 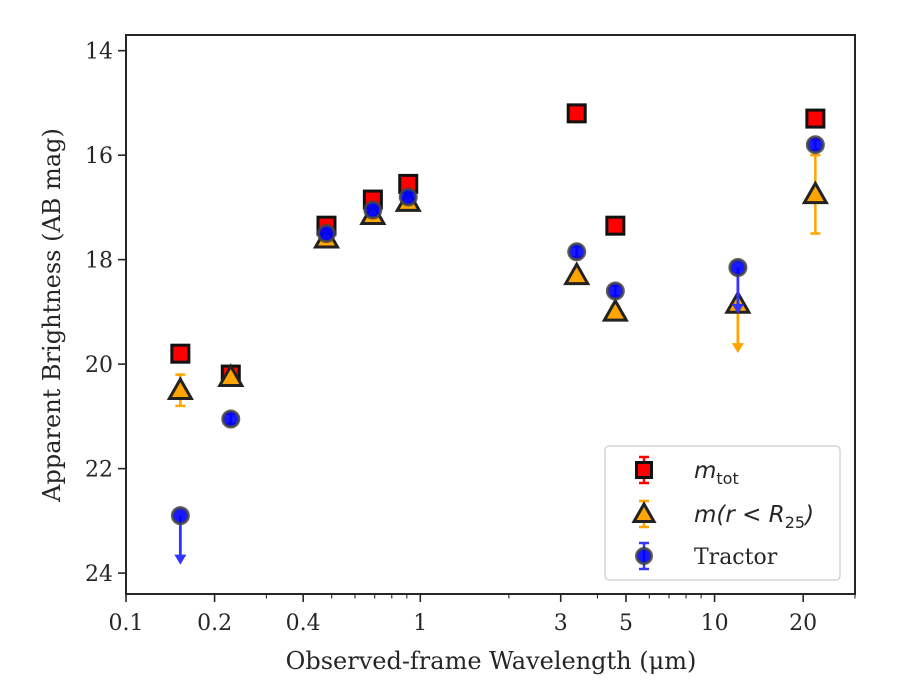 What do you see at coordinates (99, 261) in the screenshot?
I see `y-tick-label: 18` at bounding box center [99, 261].